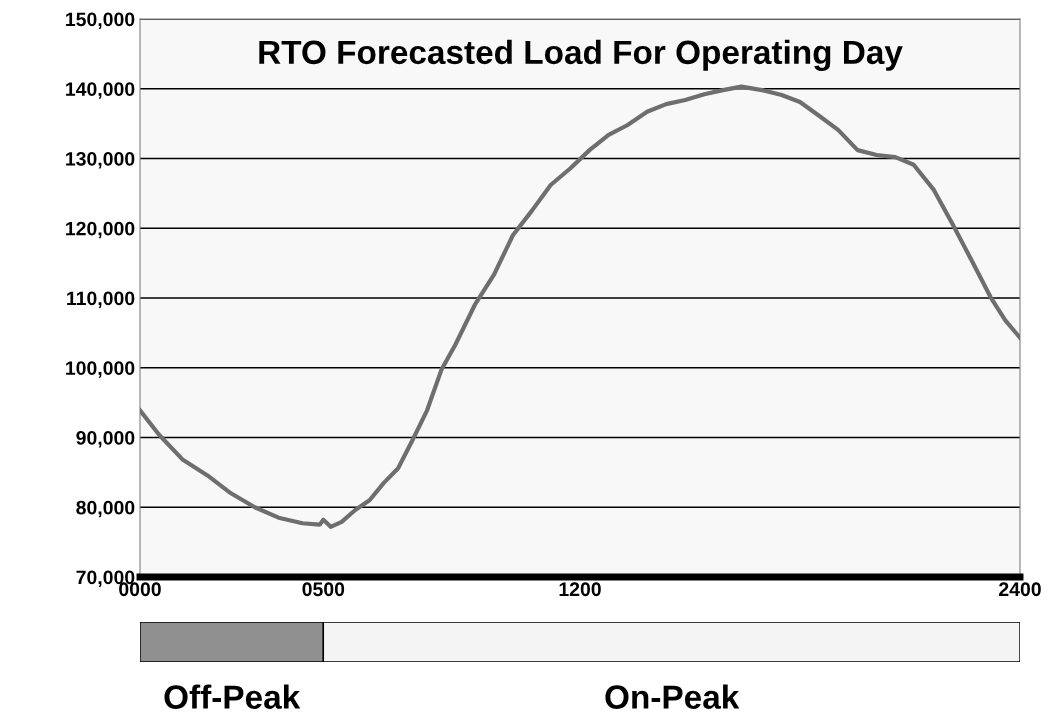 The height and width of the screenshot is (725, 1055). I want to click on x-tick-label: 2400, so click(1020, 589).